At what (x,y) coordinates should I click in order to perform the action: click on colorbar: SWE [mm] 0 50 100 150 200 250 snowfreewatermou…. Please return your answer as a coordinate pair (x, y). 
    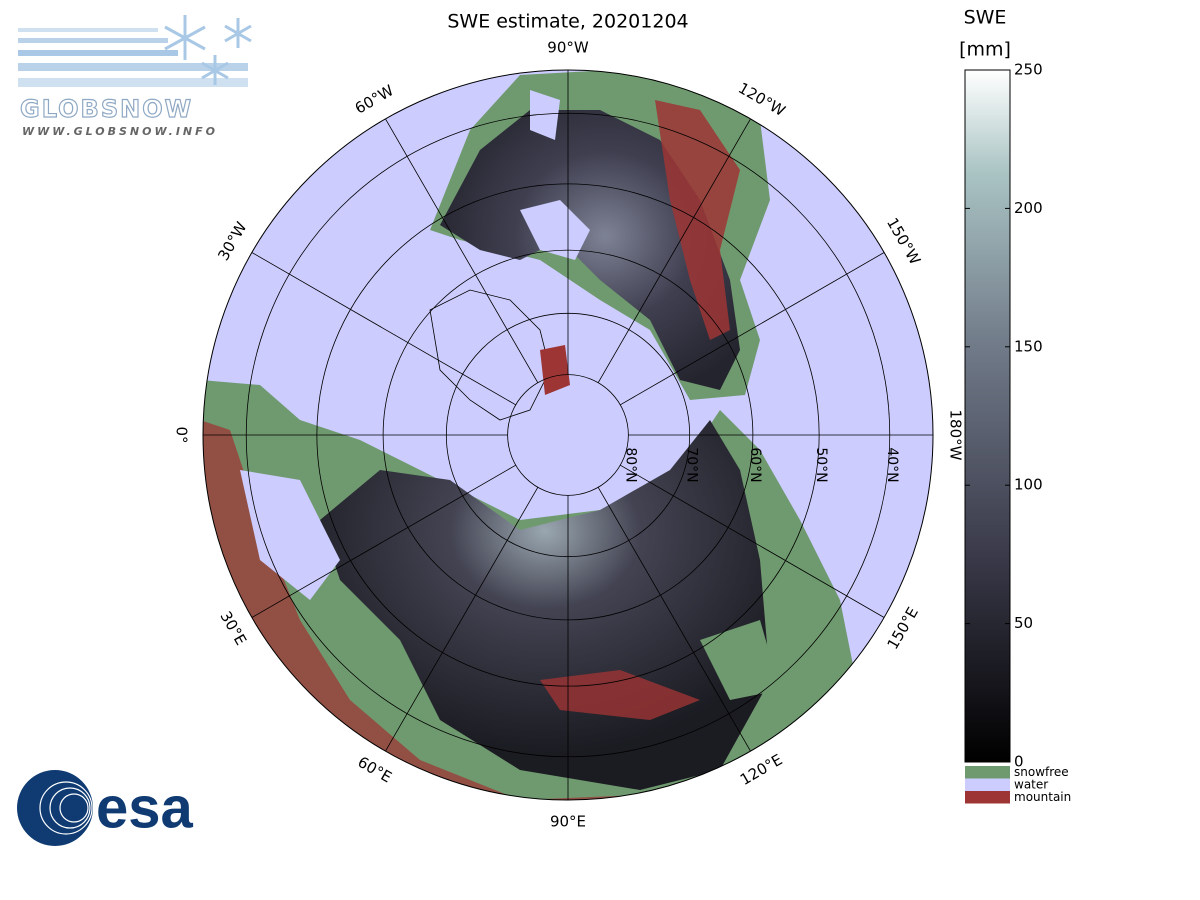
    Looking at the image, I should click on (1015, 406).